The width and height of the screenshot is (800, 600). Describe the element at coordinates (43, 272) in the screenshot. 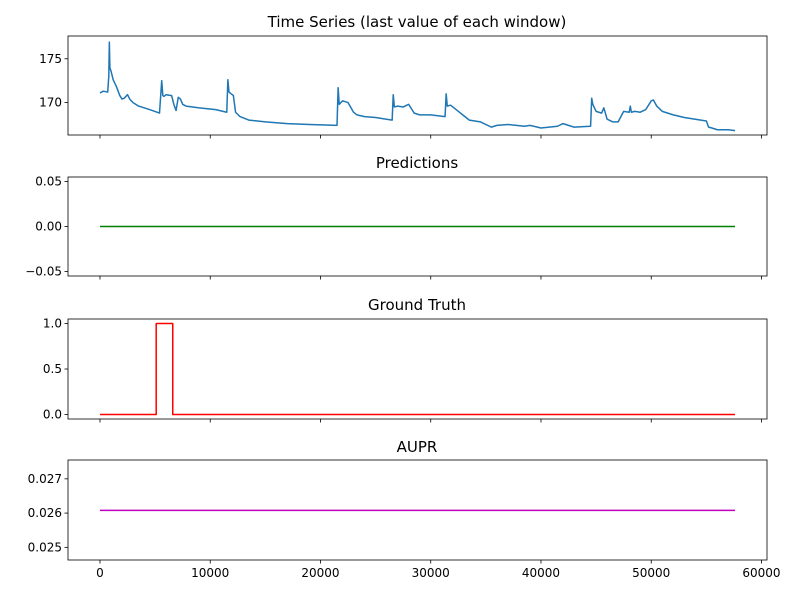

I see `y-tick-label: −0.05` at that location.